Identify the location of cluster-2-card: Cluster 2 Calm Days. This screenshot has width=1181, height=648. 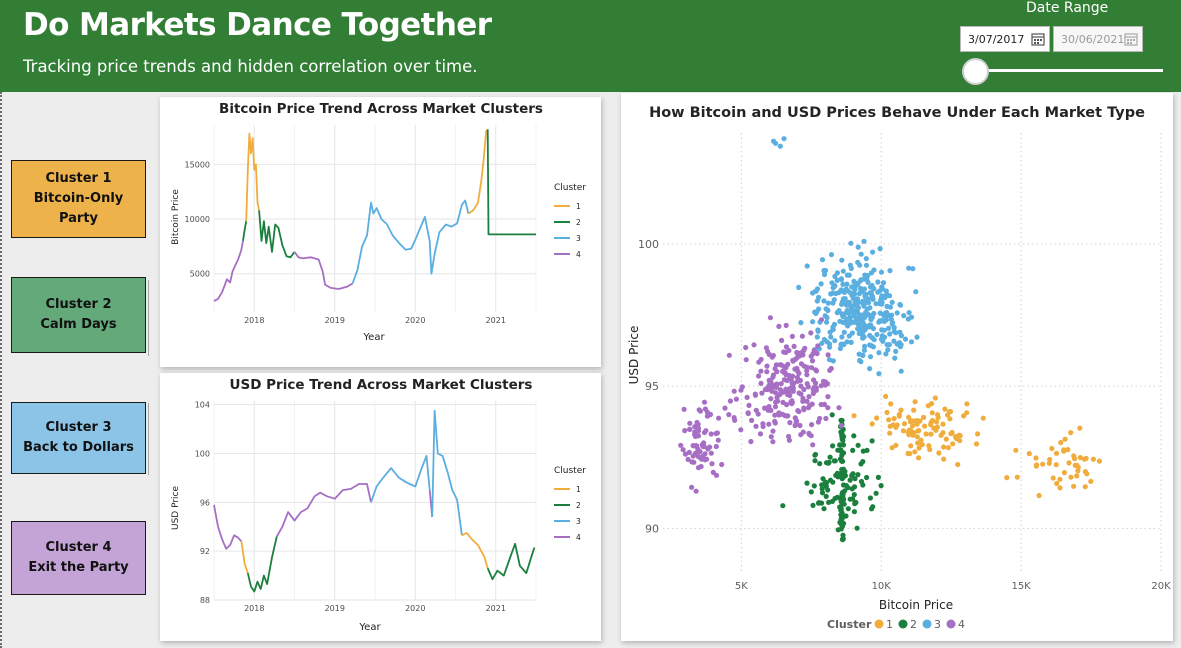
(78, 315).